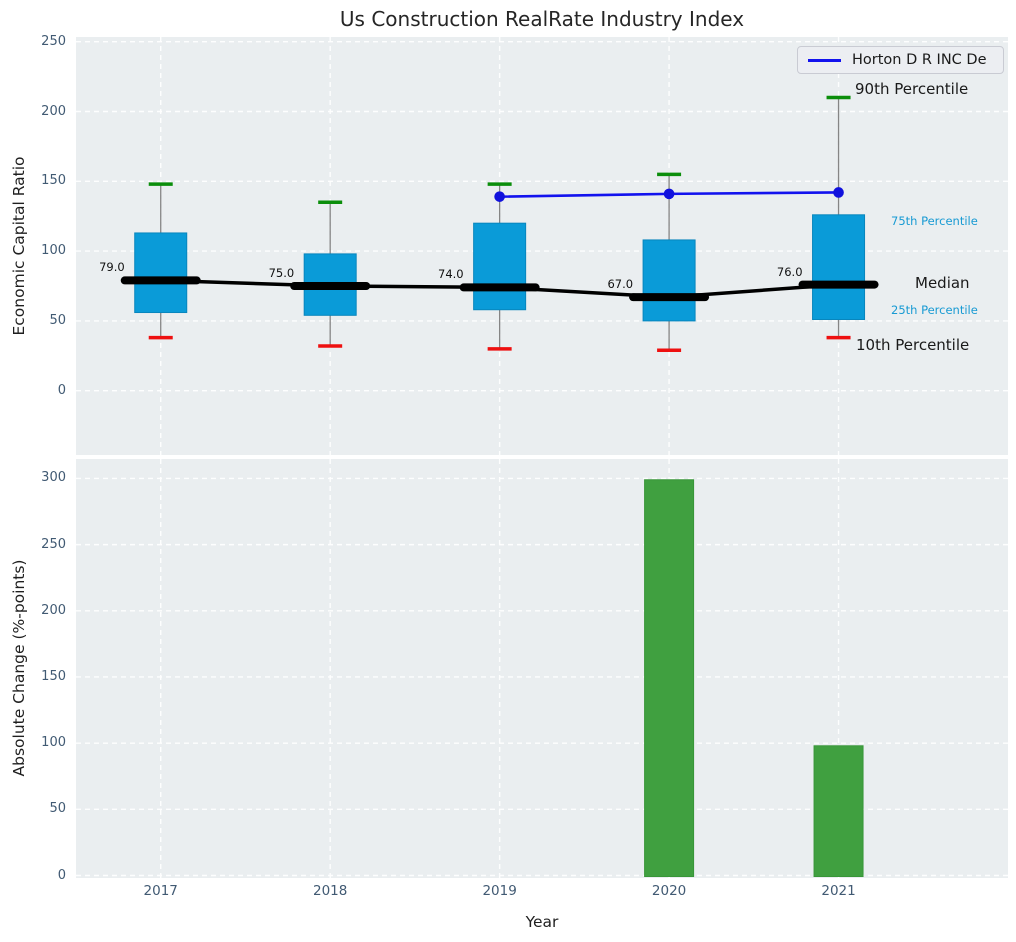 This screenshot has height=942, width=1016. I want to click on x-tick-2017: 2017, so click(160, 891).